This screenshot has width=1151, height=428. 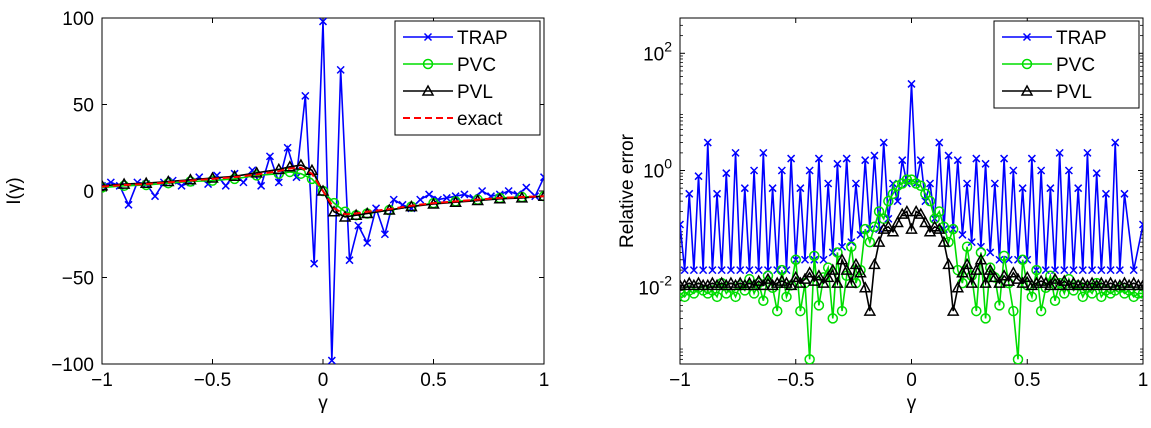 I want to click on legend-marker-pvc, so click(x=428, y=64).